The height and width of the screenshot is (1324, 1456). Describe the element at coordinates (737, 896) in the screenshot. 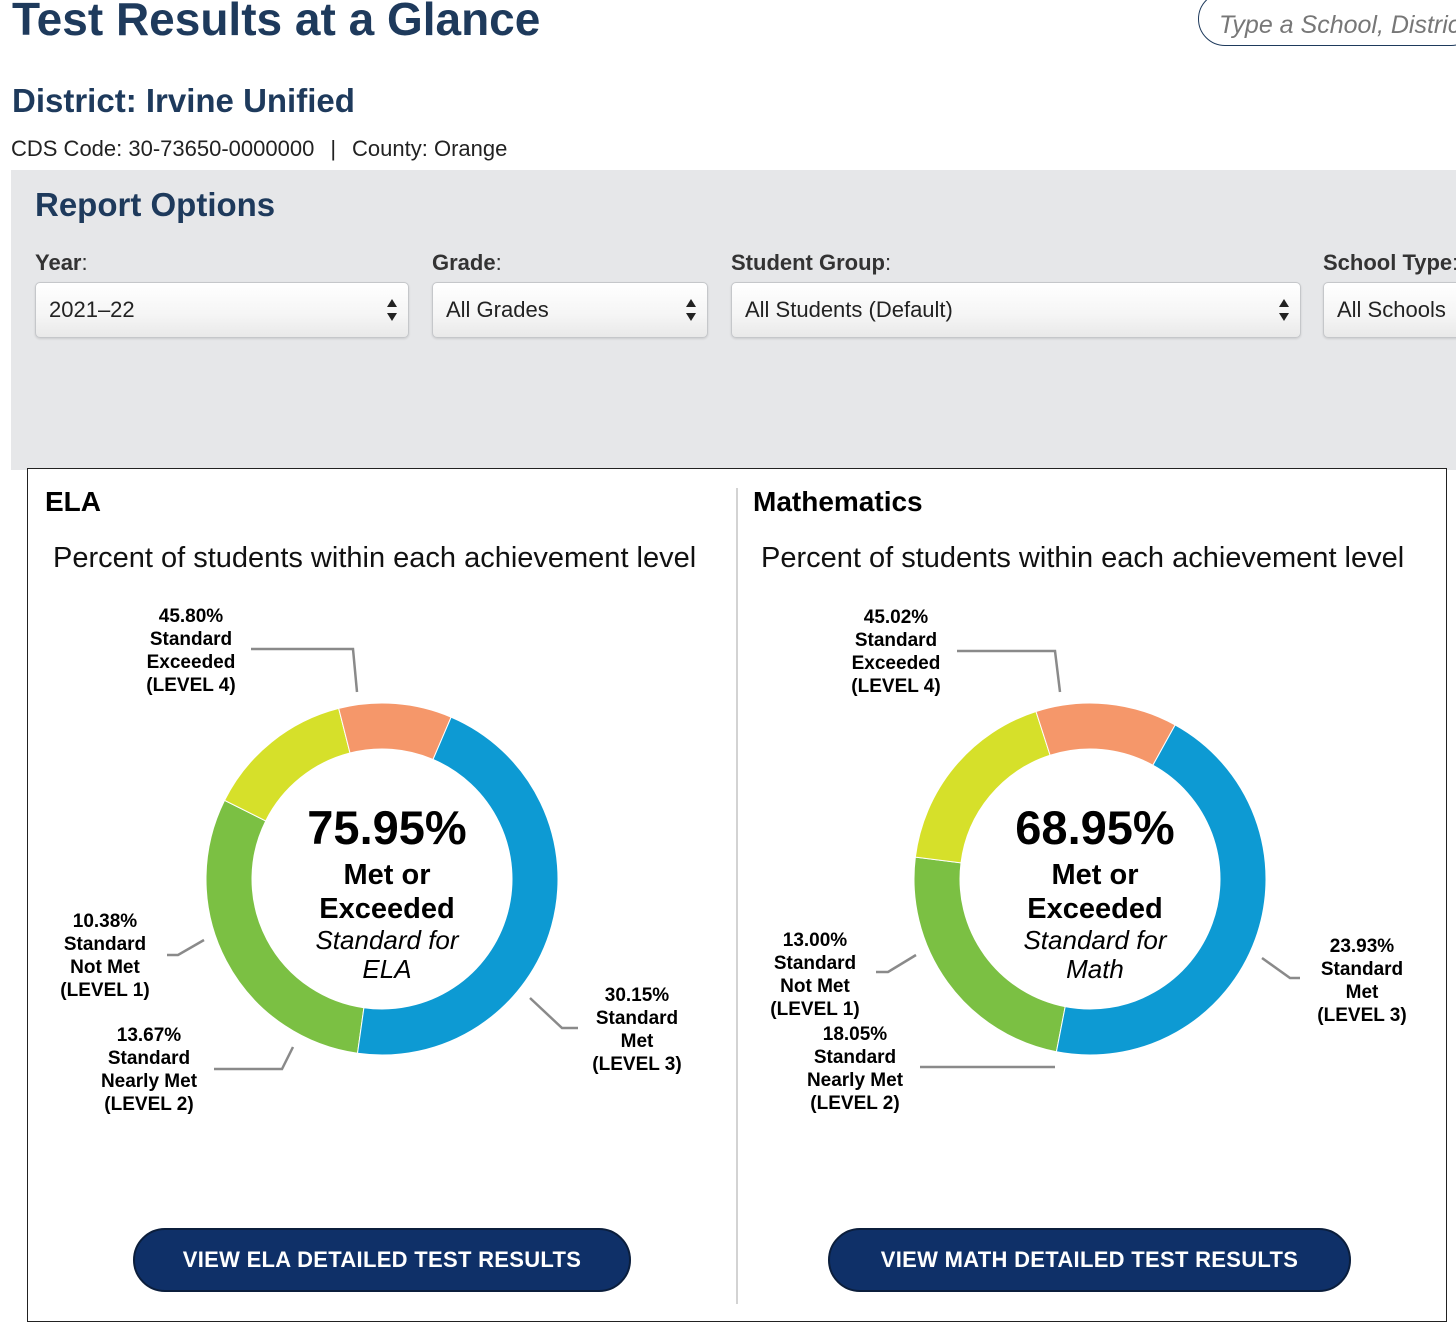

I see `panel-divider` at that location.